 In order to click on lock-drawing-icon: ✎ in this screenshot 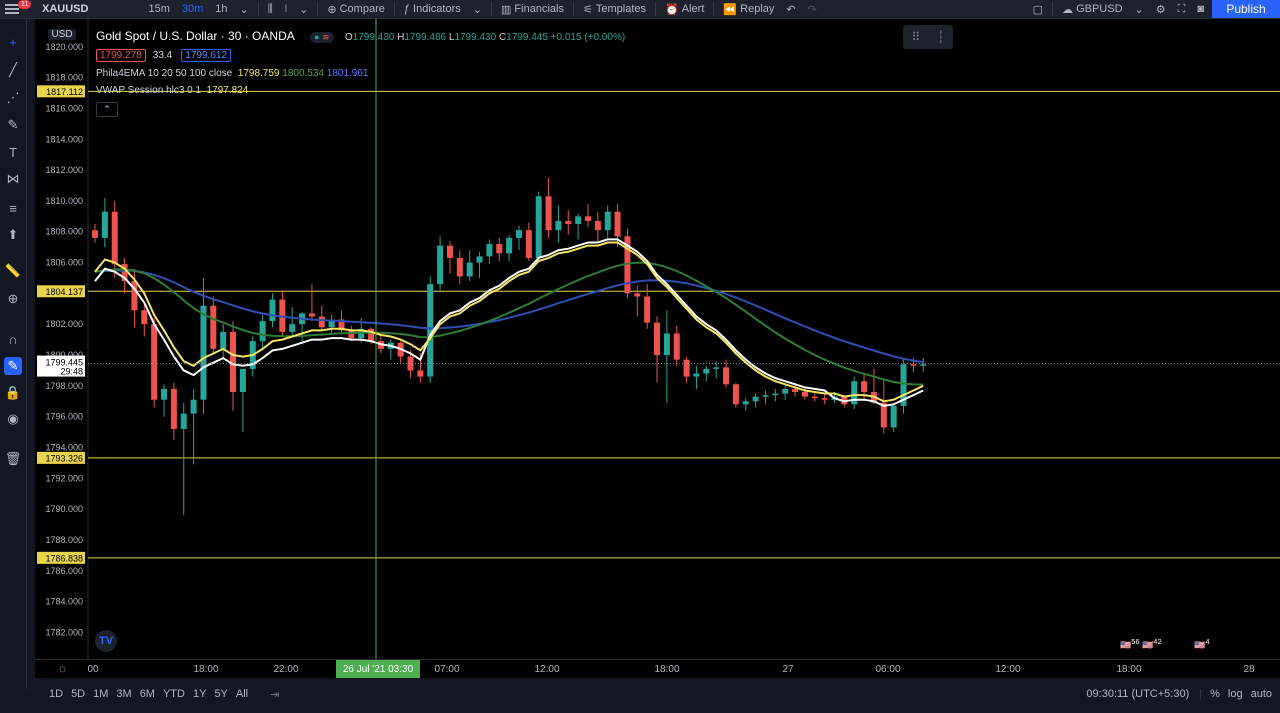, I will do `click(13, 366)`.